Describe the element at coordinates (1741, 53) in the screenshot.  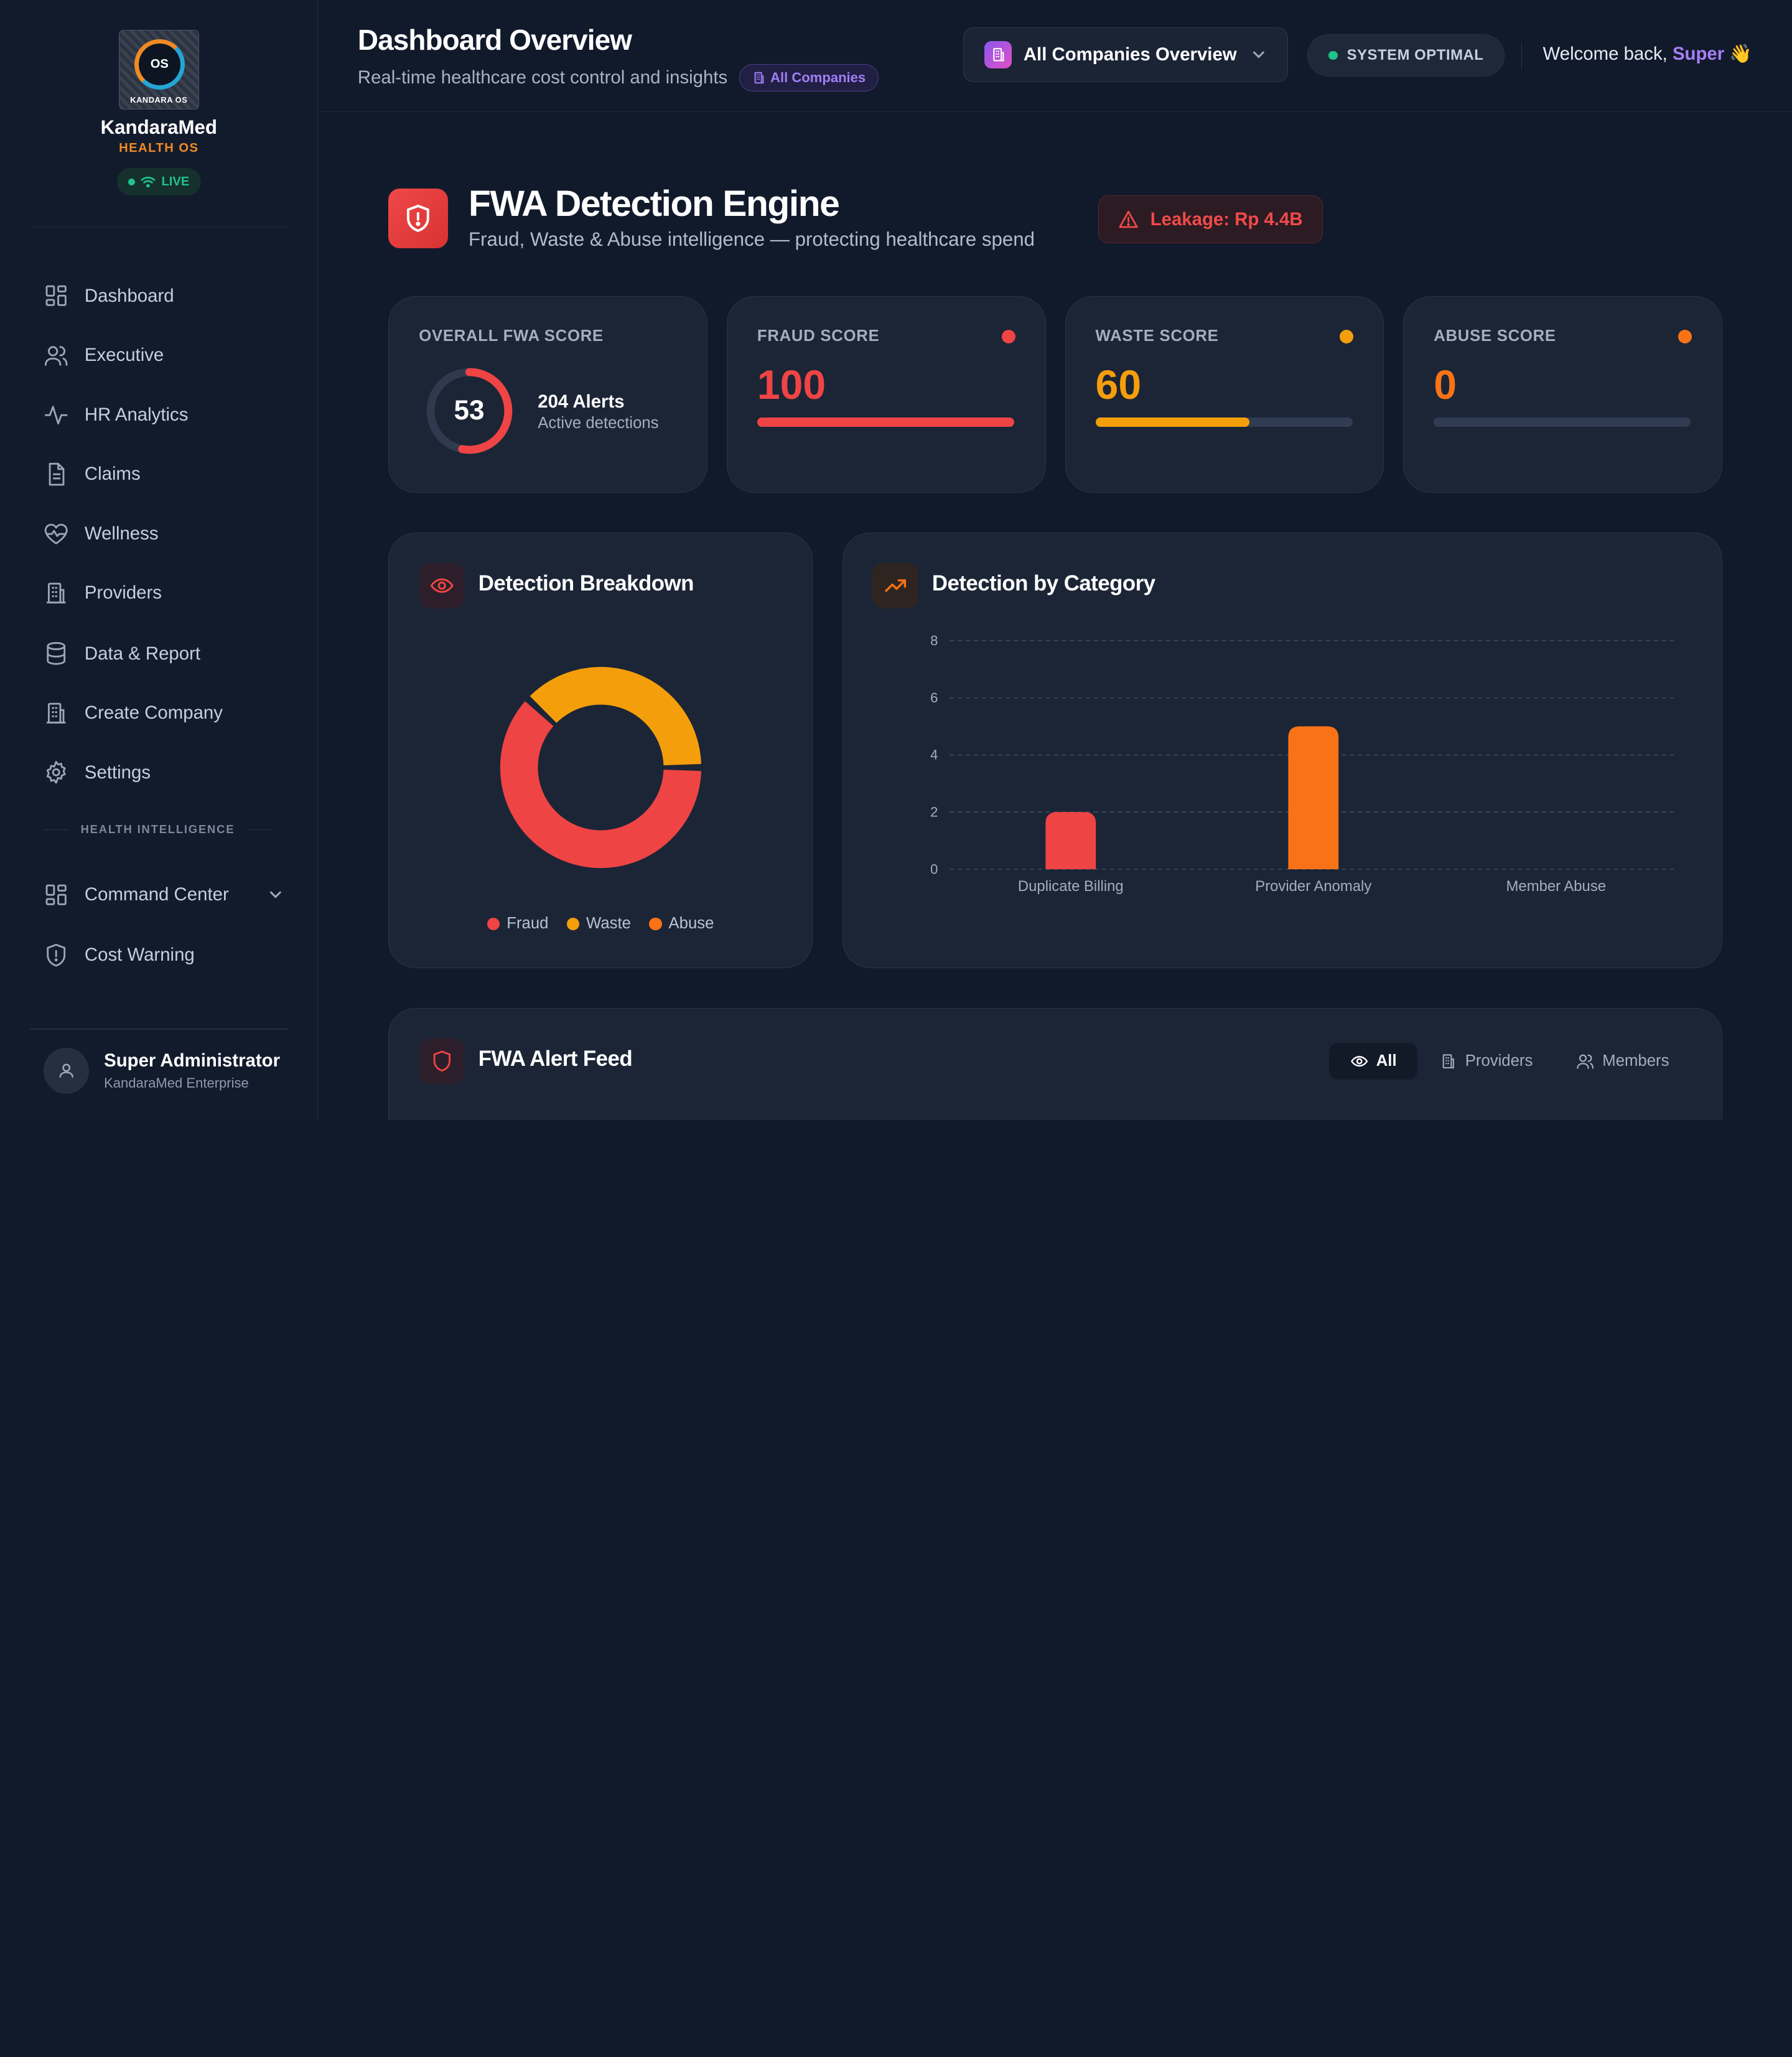
I see `wave-icon: 👋` at that location.